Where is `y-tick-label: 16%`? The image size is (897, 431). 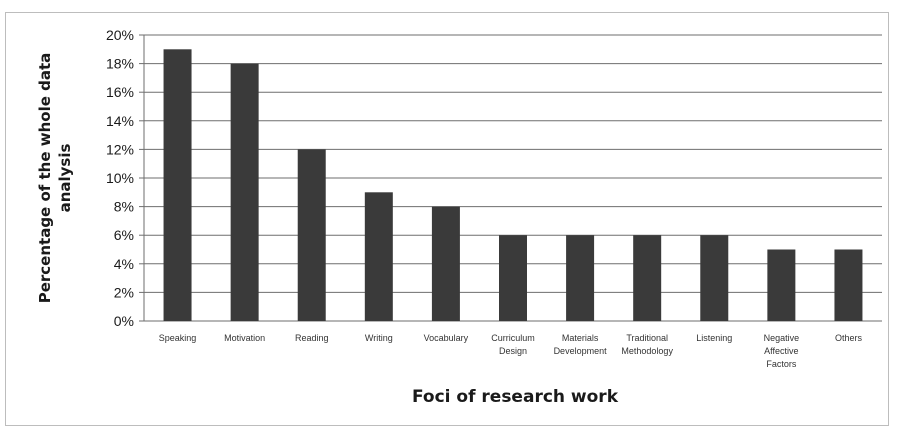 y-tick-label: 16% is located at coordinates (120, 92).